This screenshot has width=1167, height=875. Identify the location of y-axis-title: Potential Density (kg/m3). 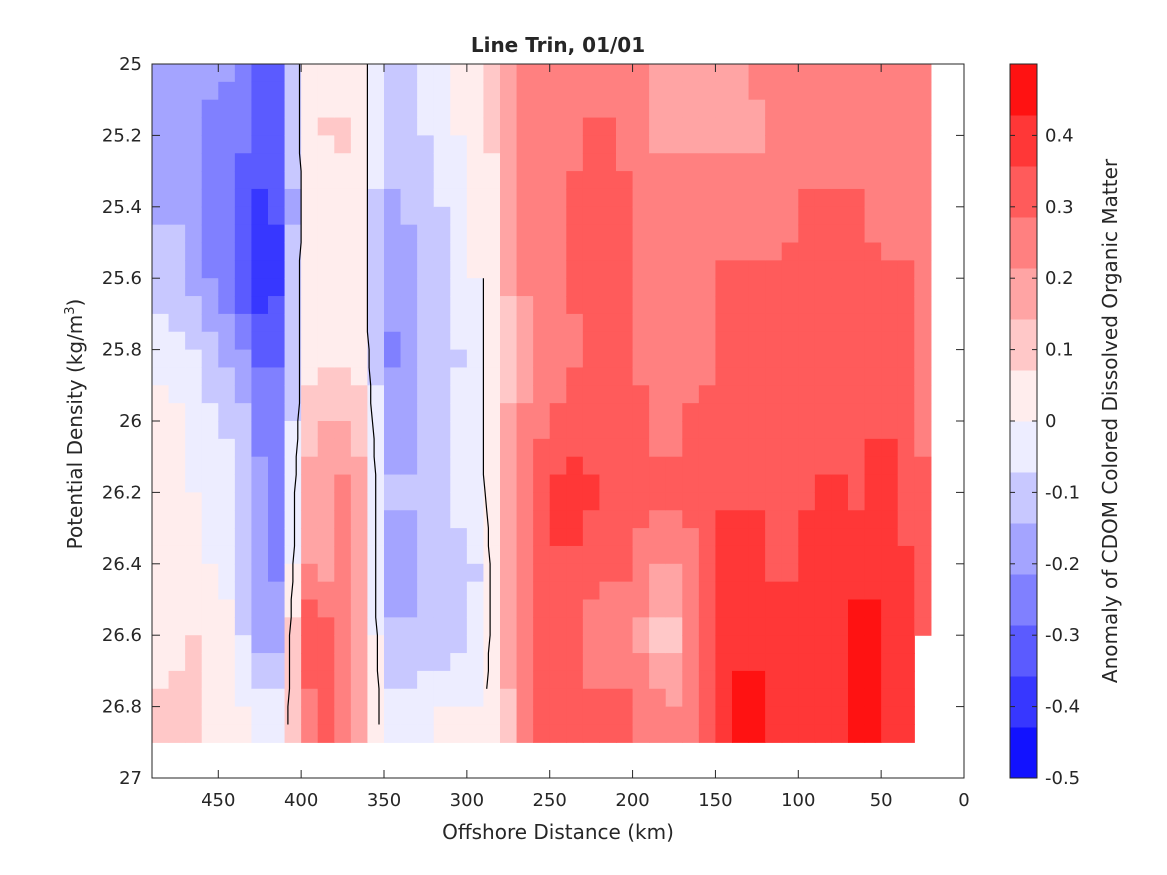
(75, 424).